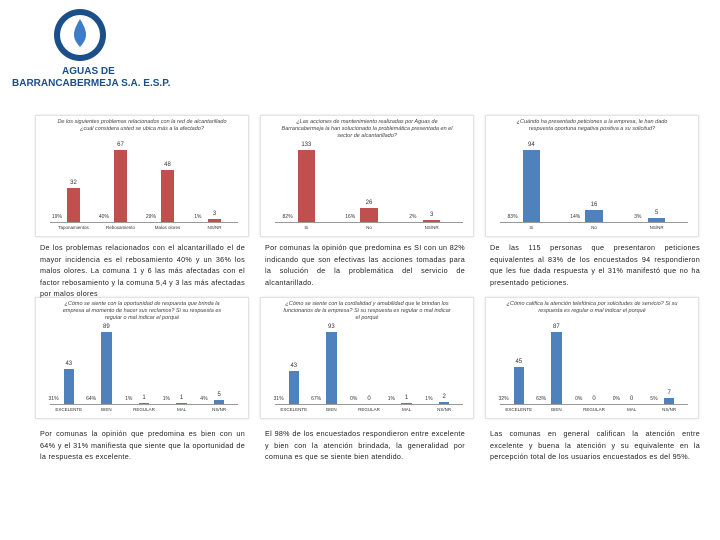 The image size is (720, 540). What do you see at coordinates (316, 399) in the screenshot?
I see `percent-label: 67%` at bounding box center [316, 399].